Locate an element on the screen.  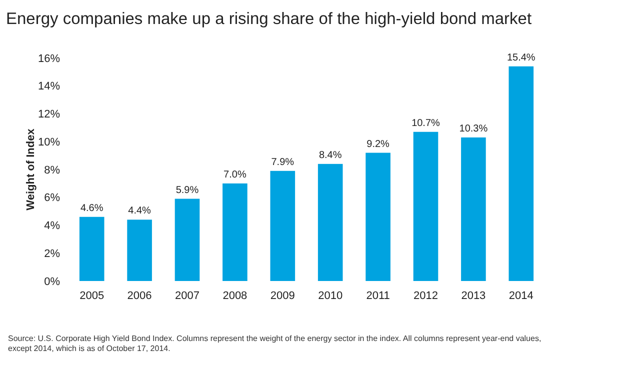
data-label: 4.6% is located at coordinates (92, 208).